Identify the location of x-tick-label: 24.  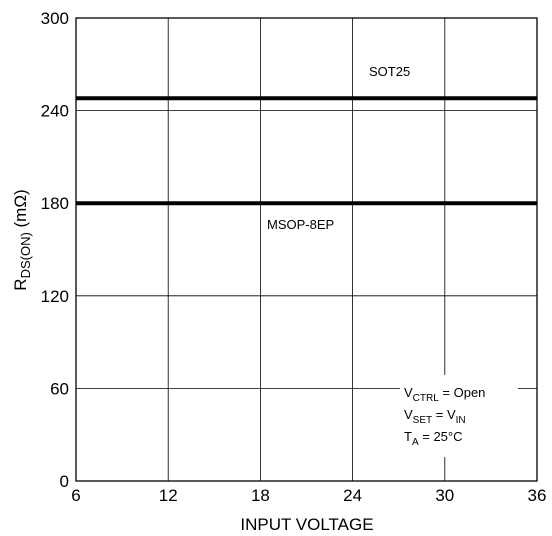
(352, 495).